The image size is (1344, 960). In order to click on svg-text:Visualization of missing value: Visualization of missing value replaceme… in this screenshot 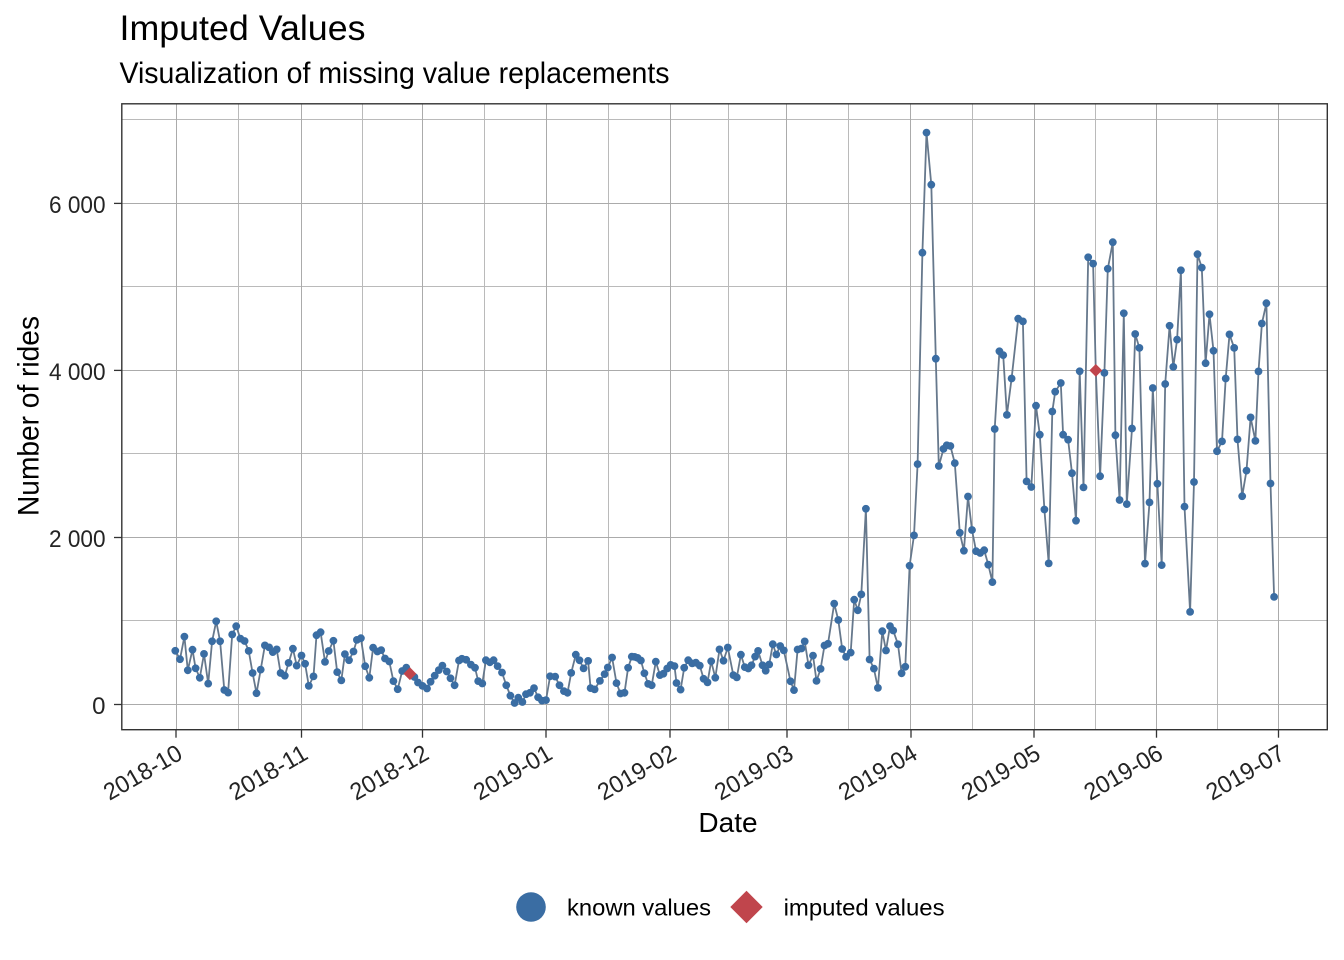, I will do `click(395, 73)`.